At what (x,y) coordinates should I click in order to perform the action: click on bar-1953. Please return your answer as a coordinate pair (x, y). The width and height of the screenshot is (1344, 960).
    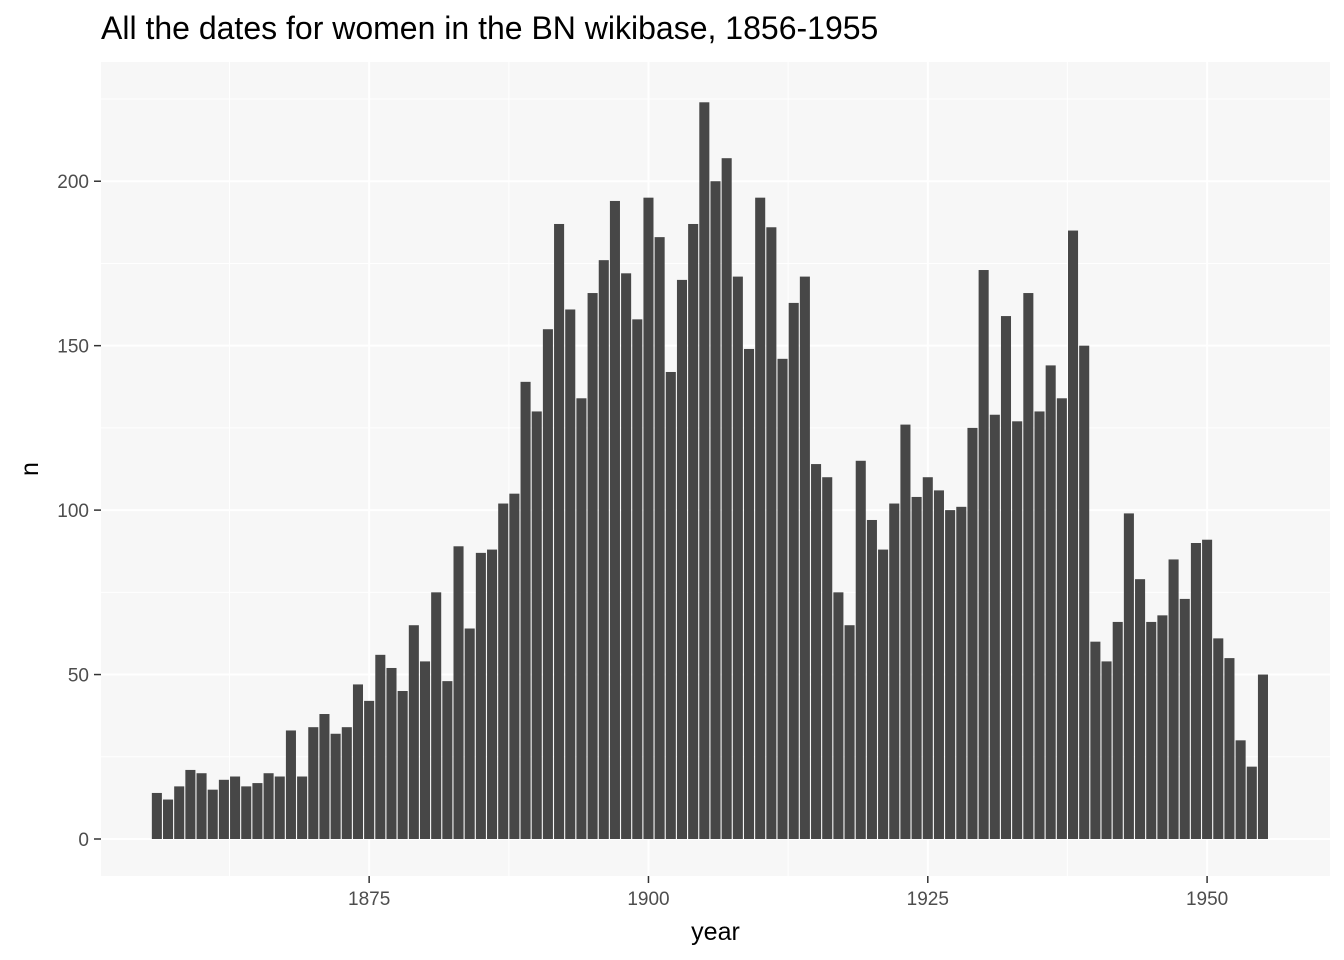
    Looking at the image, I should click on (1240, 789).